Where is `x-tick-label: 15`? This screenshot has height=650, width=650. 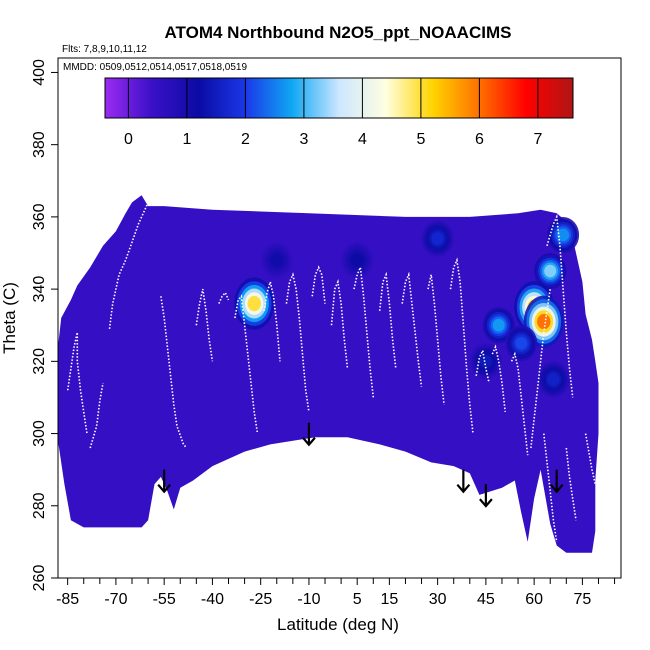
x-tick-label: 15 is located at coordinates (389, 599).